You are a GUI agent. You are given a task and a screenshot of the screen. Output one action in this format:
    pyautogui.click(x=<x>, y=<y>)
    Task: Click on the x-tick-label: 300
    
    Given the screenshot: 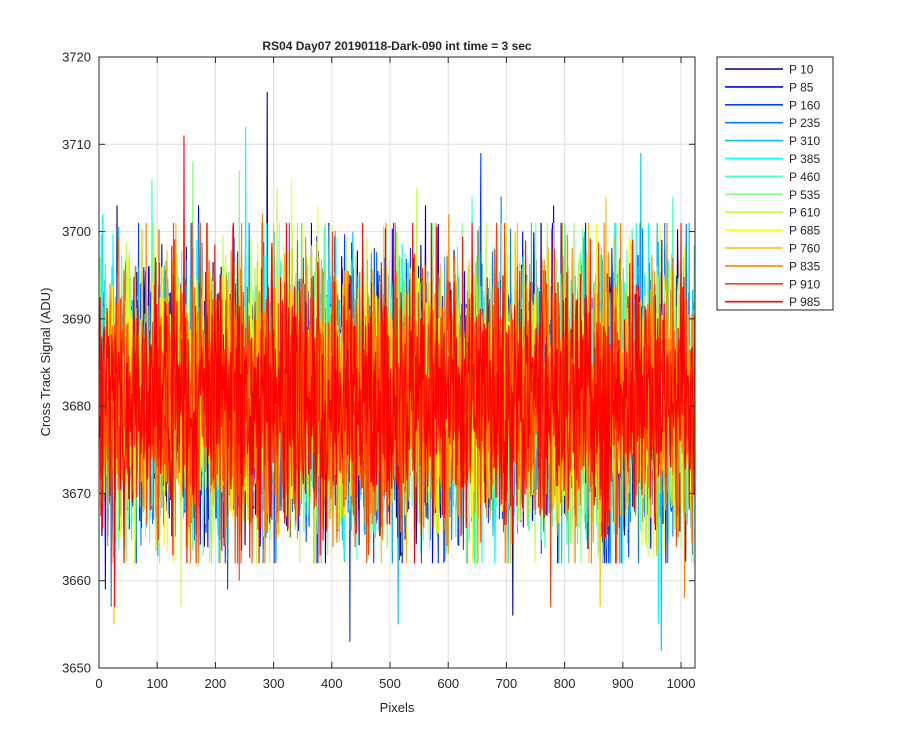 What is the action you would take?
    pyautogui.click(x=274, y=683)
    